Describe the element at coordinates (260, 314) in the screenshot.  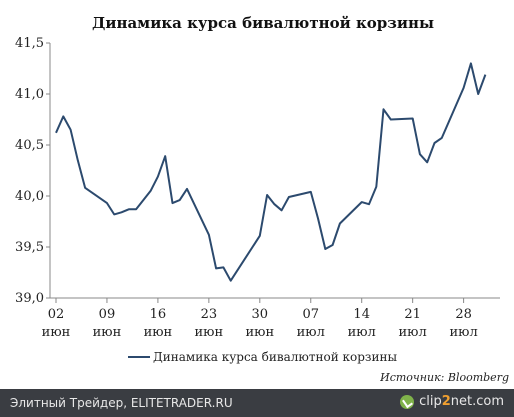
I see `x-tick-day: 30` at that location.